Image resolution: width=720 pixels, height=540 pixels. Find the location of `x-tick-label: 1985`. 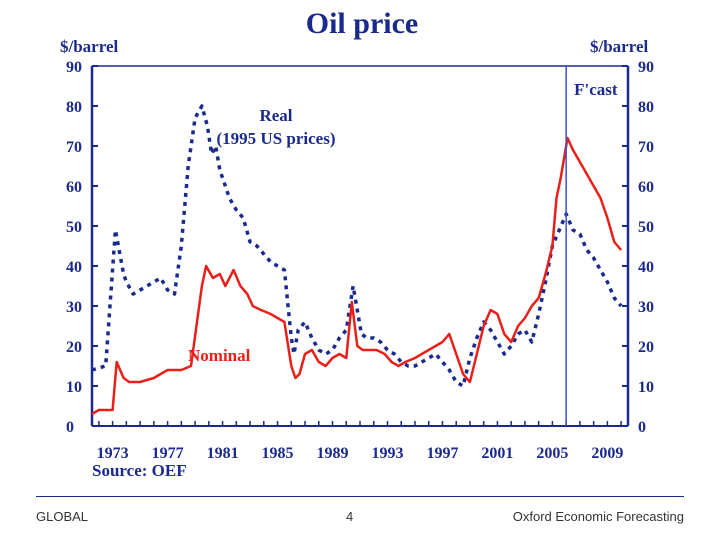

x-tick-label: 1985 is located at coordinates (278, 453).